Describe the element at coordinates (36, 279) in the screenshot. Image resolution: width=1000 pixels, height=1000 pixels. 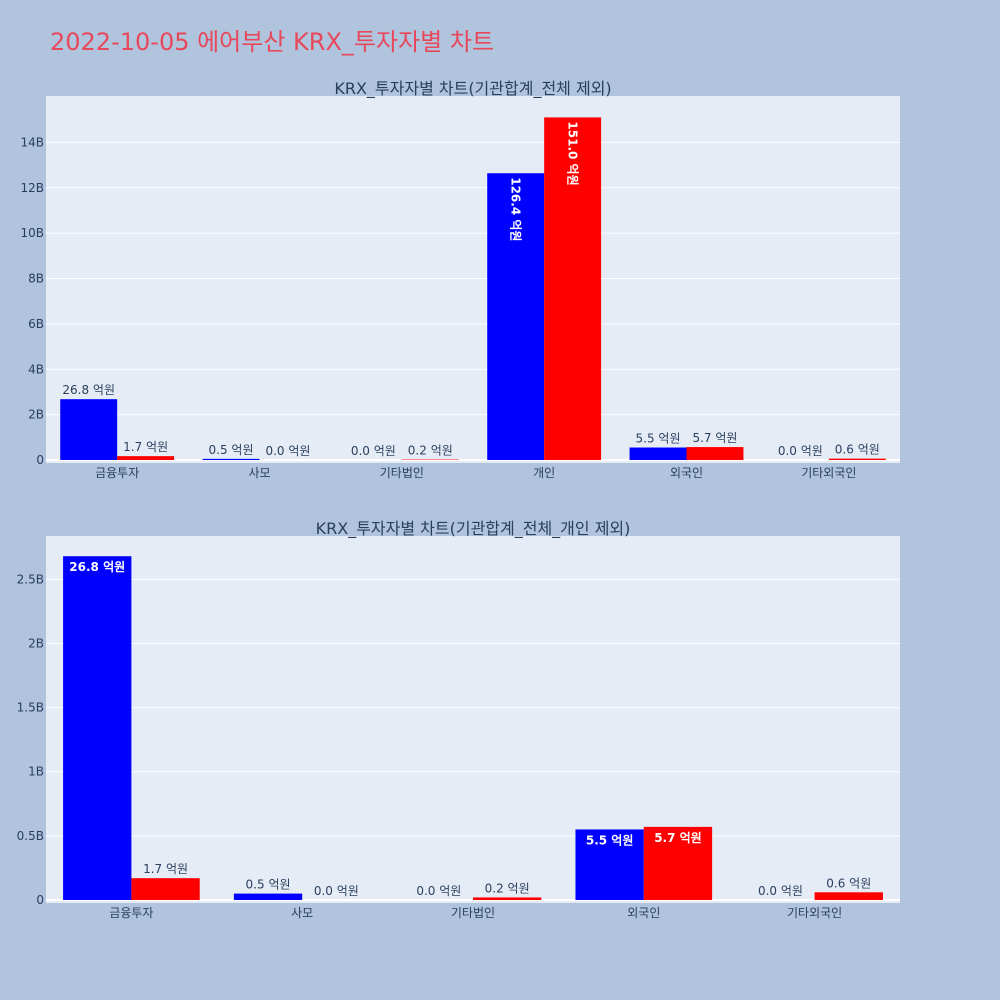
I see `y-tick-label: 8B` at that location.